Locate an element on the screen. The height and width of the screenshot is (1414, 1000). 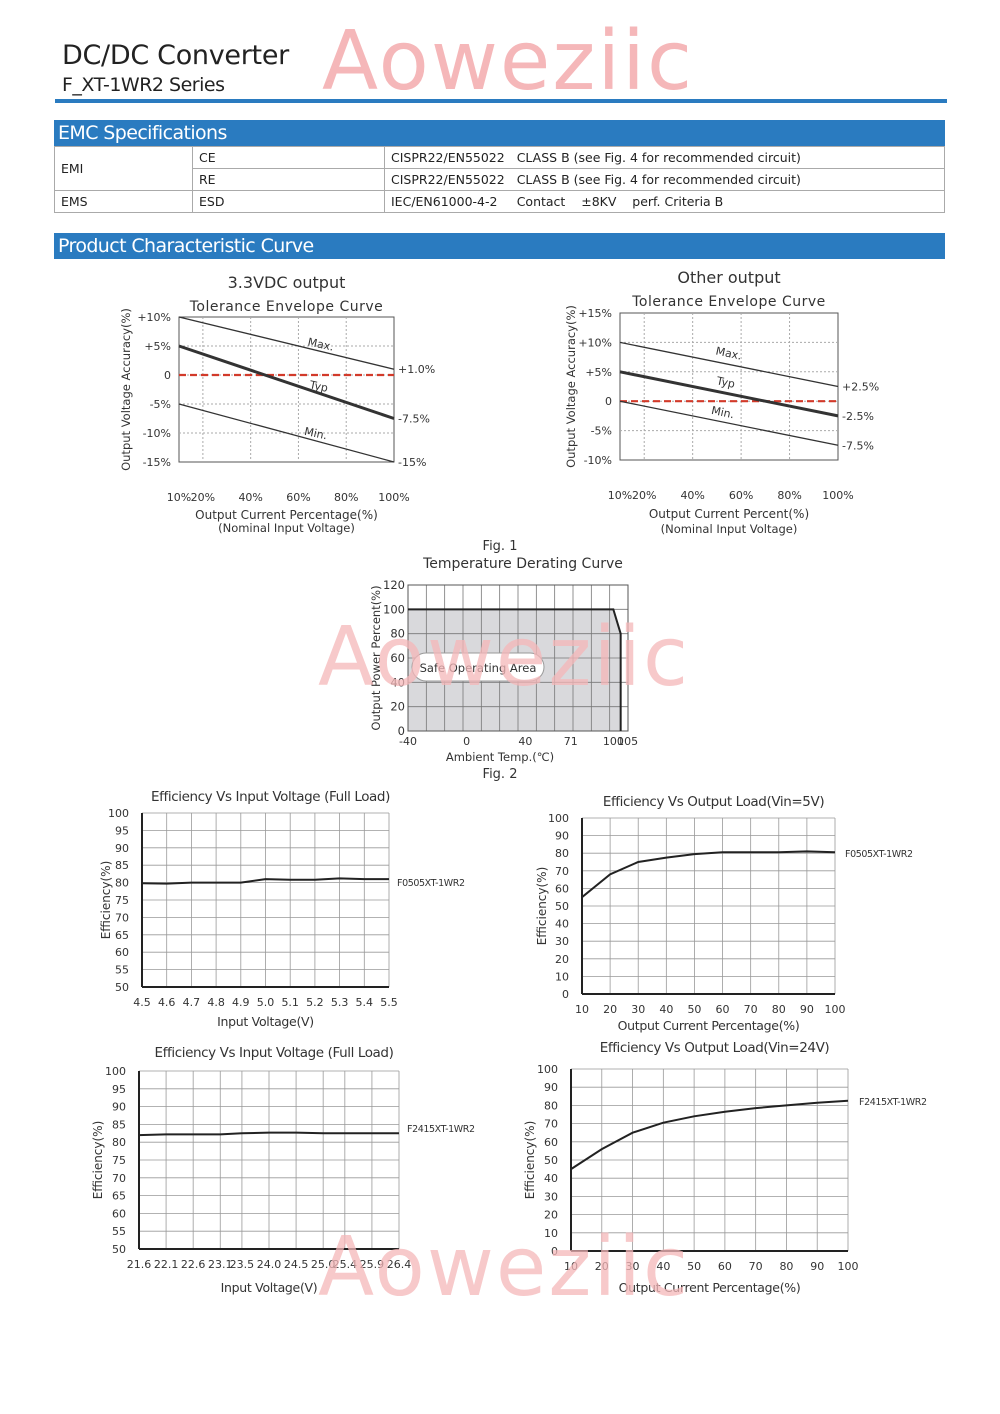
y-tick-label: +5% is located at coordinates (157, 346).